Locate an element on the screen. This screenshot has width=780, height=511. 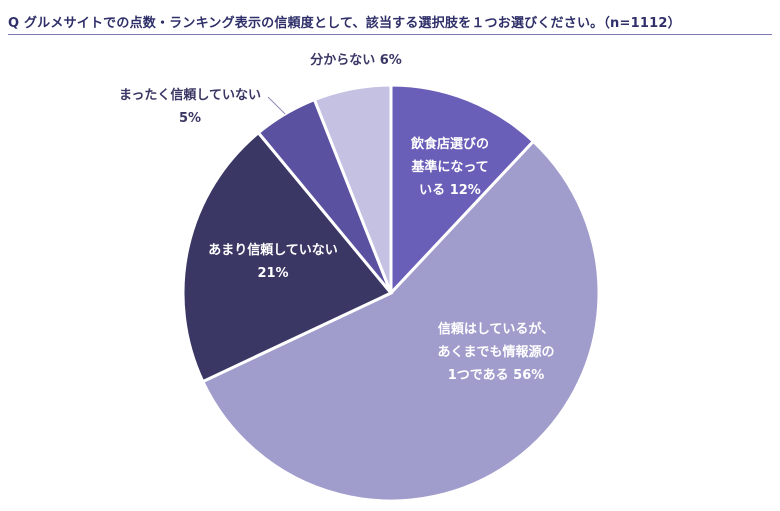
slice-label-line: 1つである 56% is located at coordinates (496, 375).